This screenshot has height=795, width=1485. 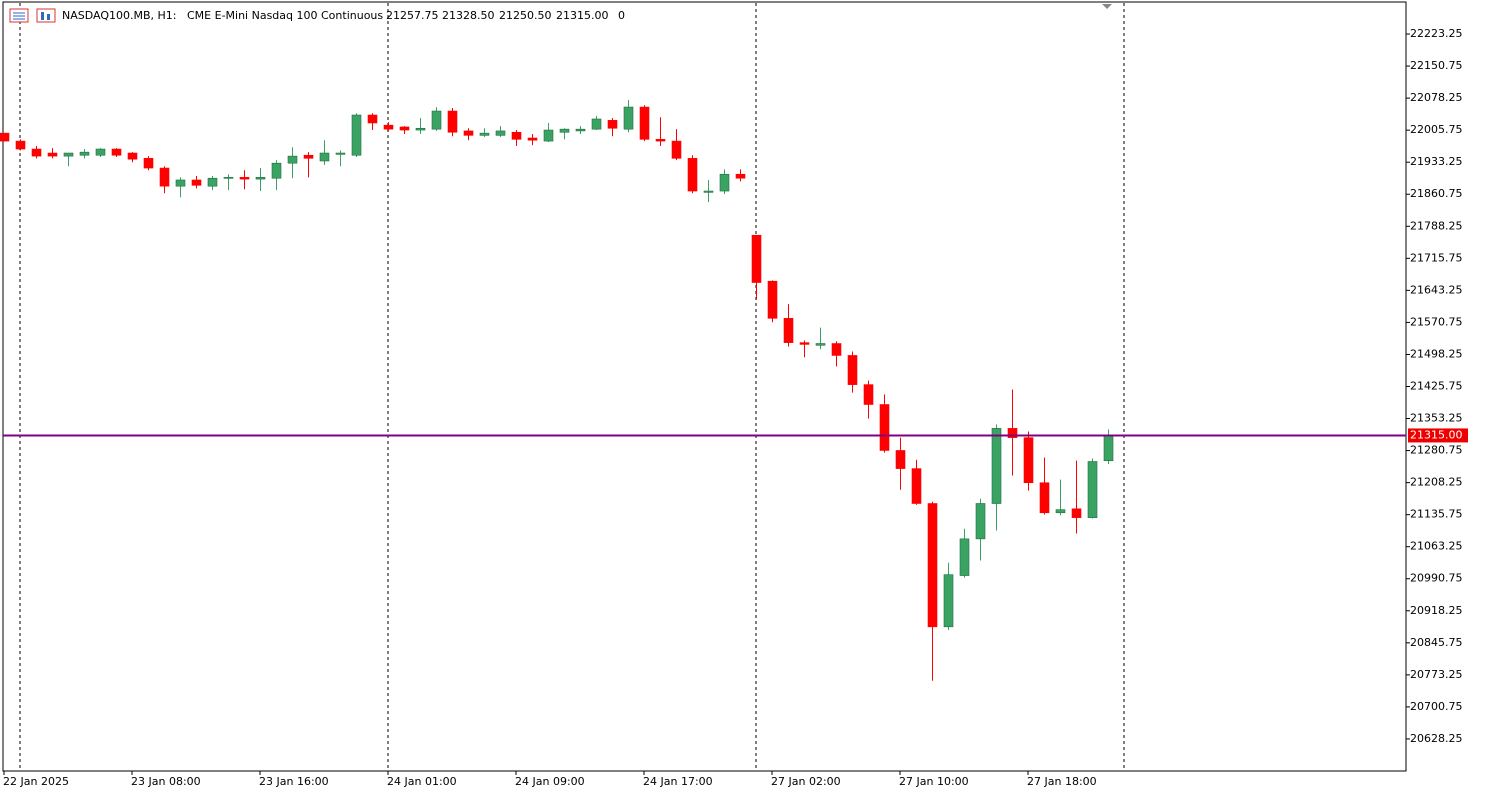 I want to click on close-text: 21315.00, so click(x=582, y=15).